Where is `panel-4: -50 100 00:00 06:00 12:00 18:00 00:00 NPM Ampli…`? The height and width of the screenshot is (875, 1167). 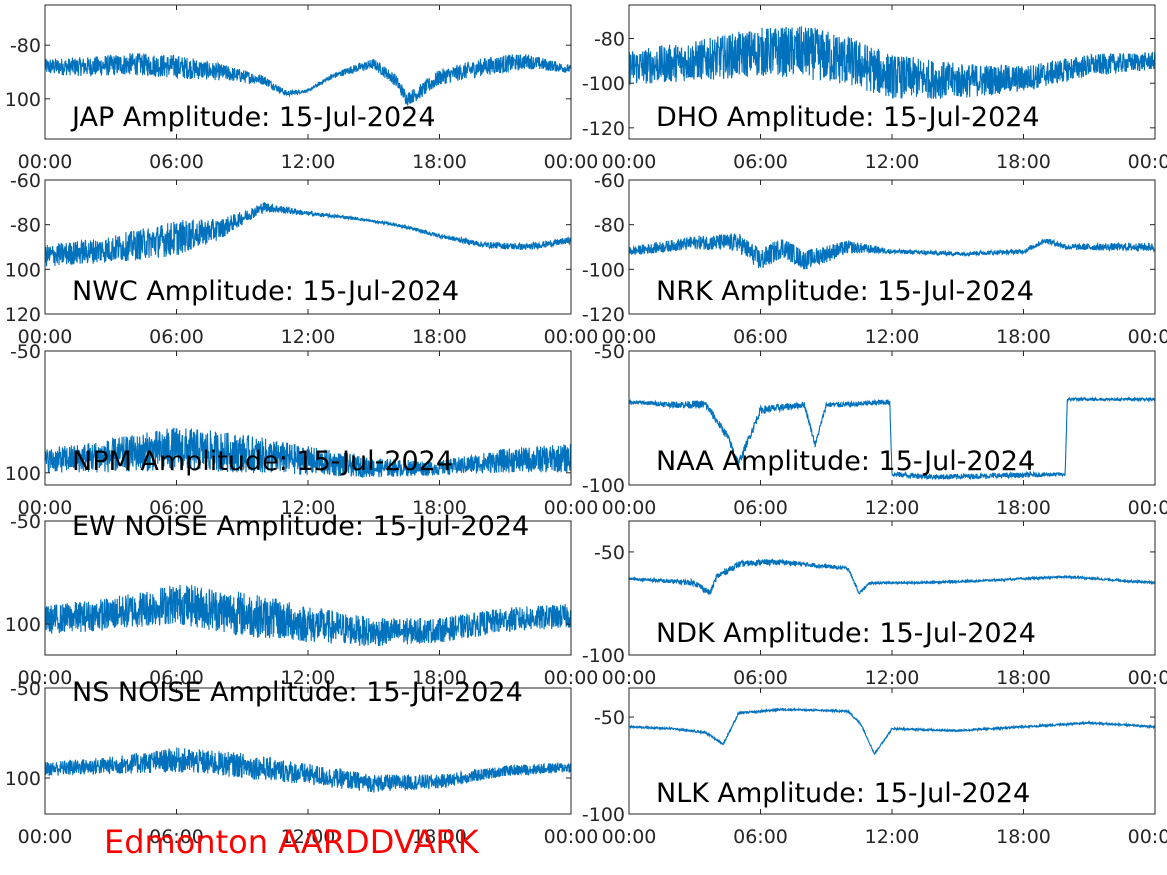 panel-4: -50 100 00:00 06:00 12:00 18:00 00:00 NPM Ampli… is located at coordinates (302, 430).